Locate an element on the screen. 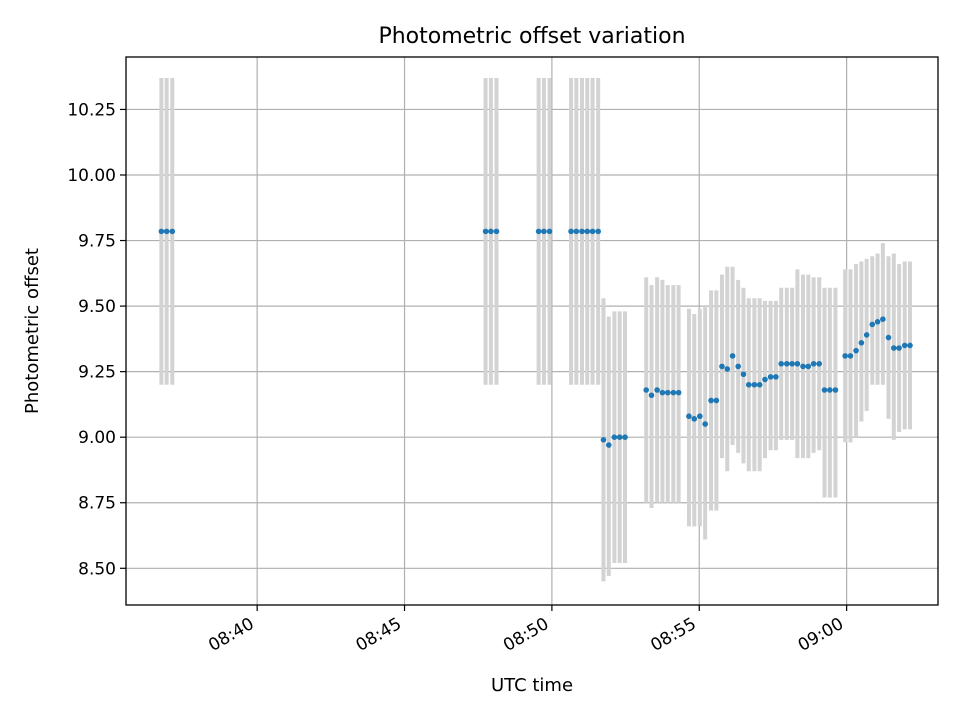 This screenshot has height=720, width=960. y-tick-label: 9.50 is located at coordinates (97, 307).